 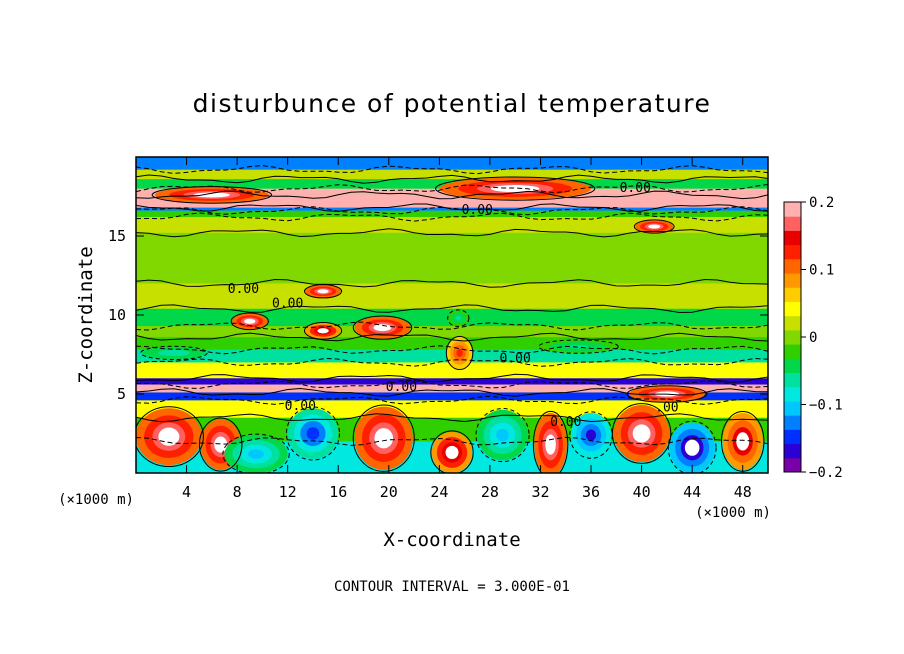 I want to click on colorbar-tick-label: 0.2, so click(x=821, y=203).